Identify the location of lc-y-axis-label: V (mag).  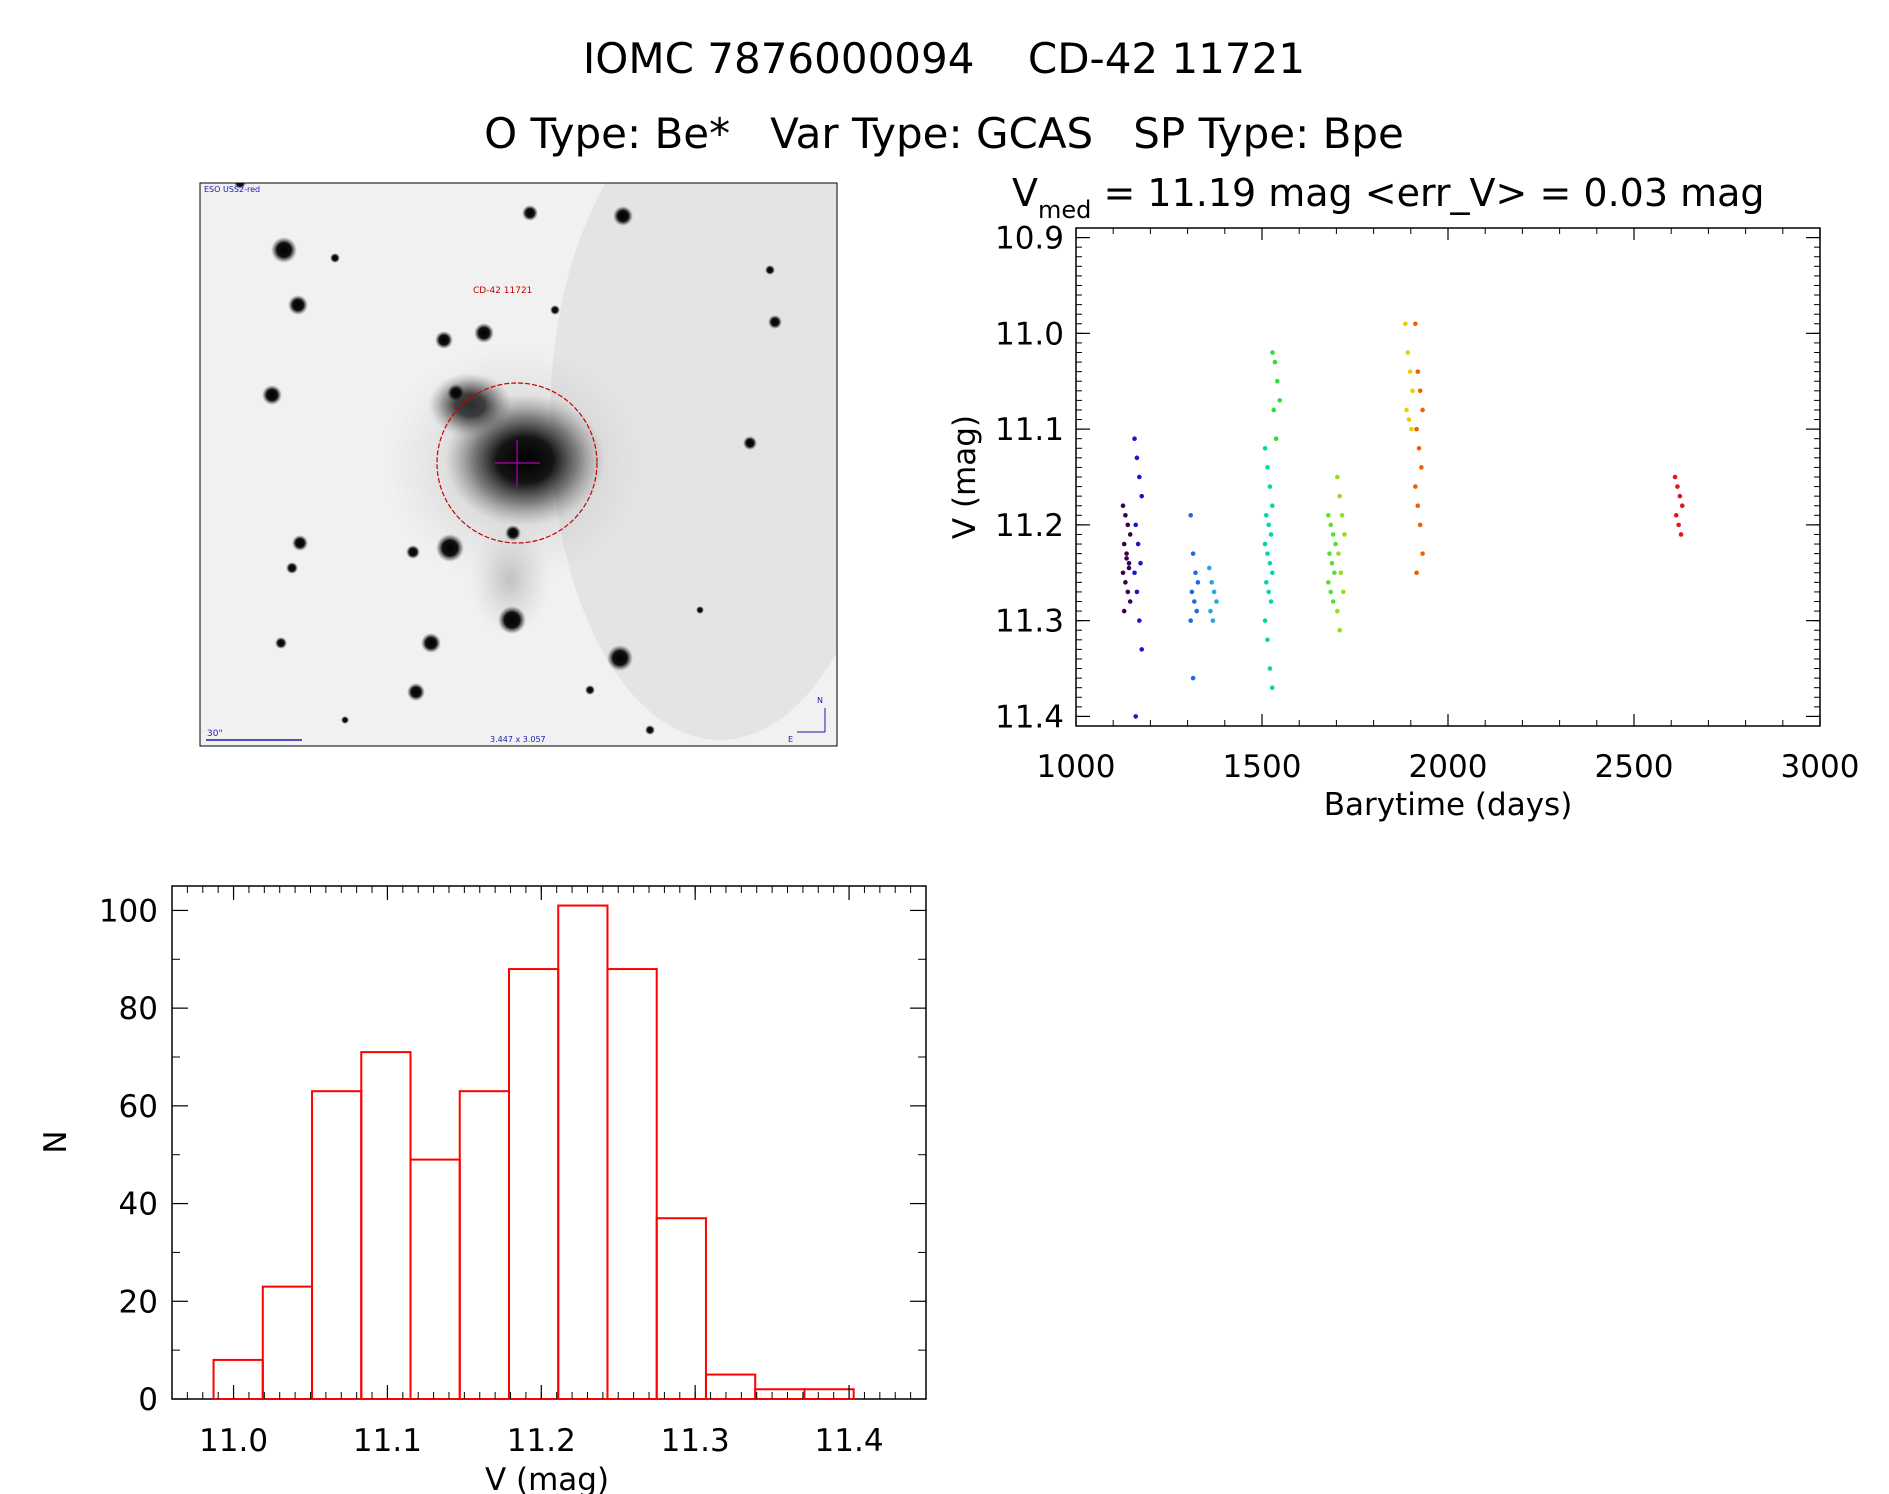
(965, 477).